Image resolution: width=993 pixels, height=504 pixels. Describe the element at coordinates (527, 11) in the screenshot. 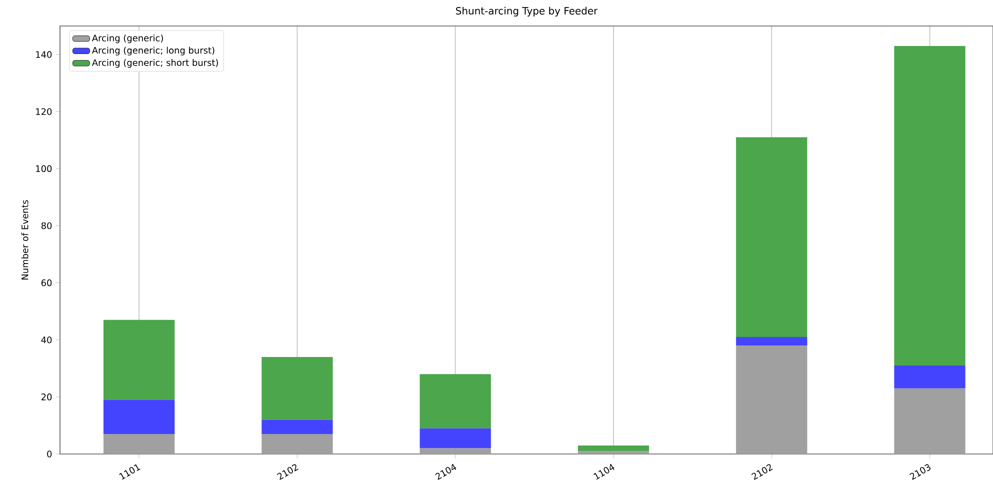

I see `chart-title: Shunt-arcing Type by Feeder` at that location.